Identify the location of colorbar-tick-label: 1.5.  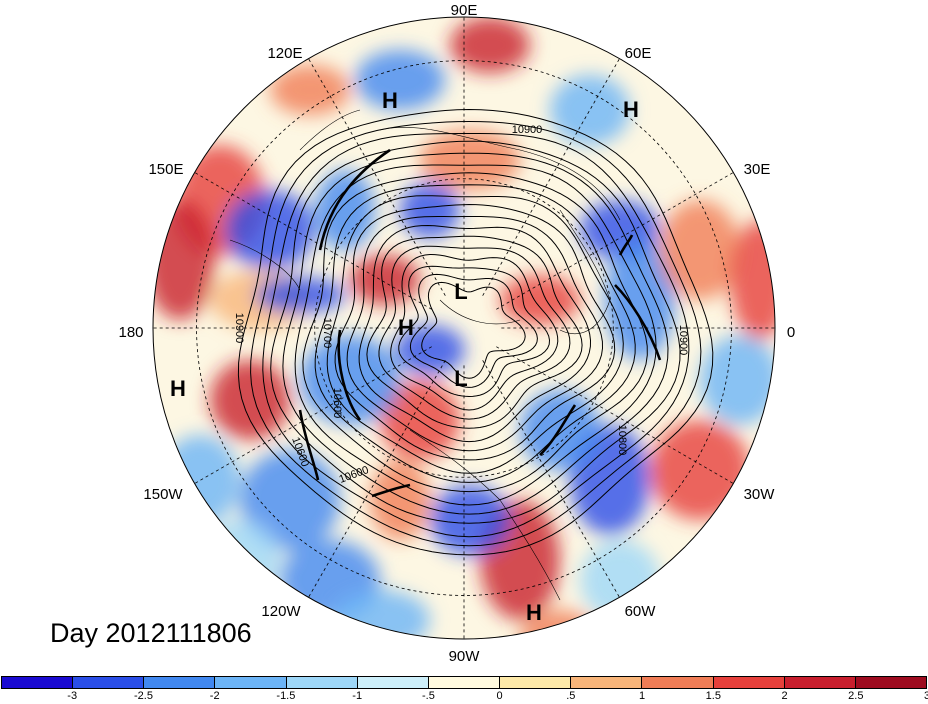
(713, 696).